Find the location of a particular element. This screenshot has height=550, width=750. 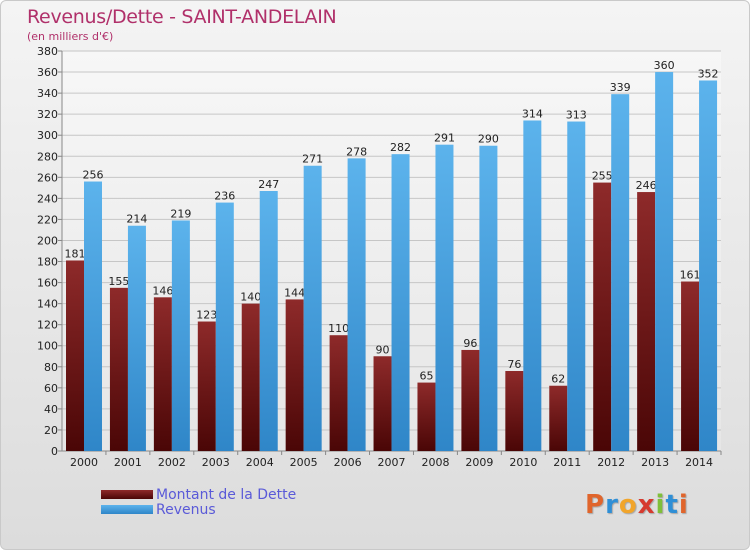

y-tick-label: 80 is located at coordinates (51, 367).